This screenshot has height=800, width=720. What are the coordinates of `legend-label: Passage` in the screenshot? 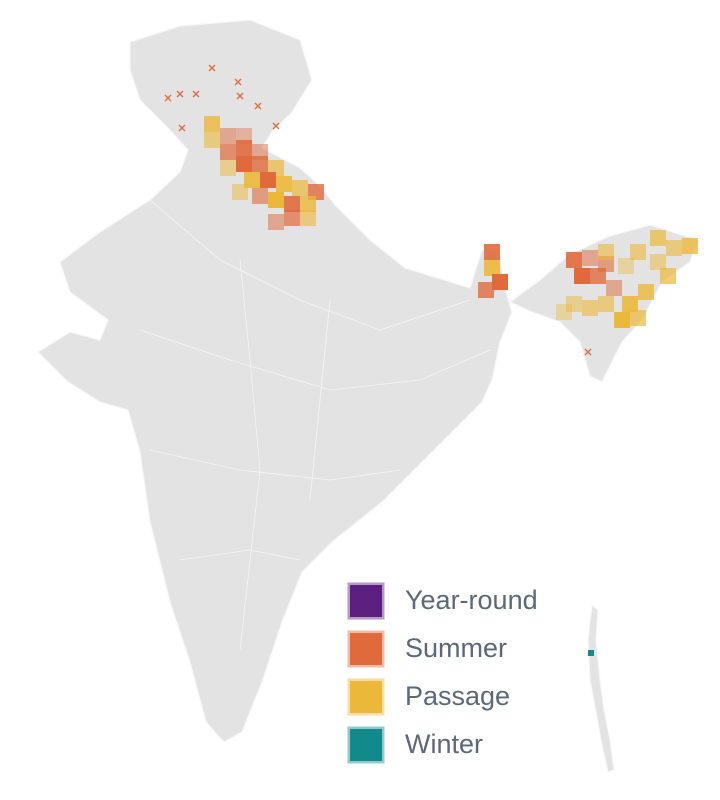 It's located at (457, 696).